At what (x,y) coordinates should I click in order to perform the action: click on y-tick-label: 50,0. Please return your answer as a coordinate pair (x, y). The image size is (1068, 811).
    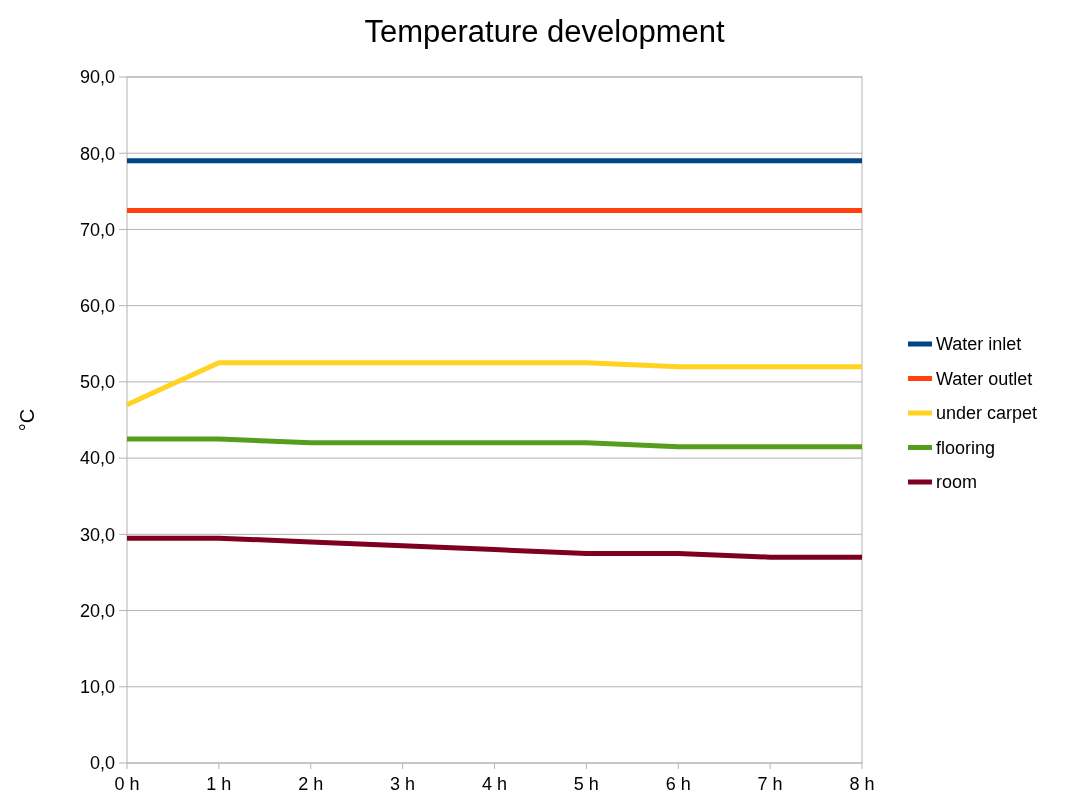
    Looking at the image, I should click on (97, 382).